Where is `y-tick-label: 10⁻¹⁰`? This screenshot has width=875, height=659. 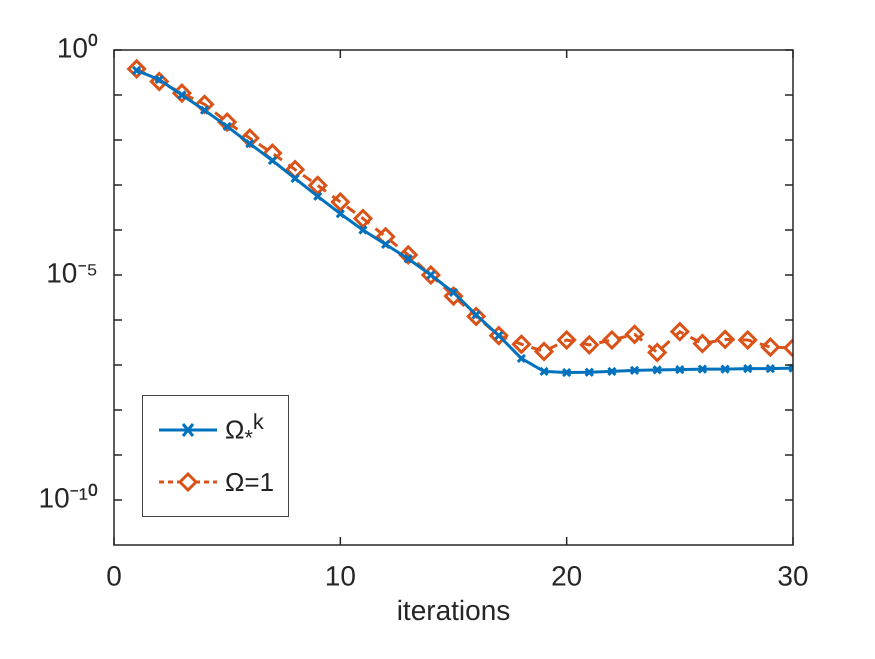
y-tick-label: 10⁻¹⁰ is located at coordinates (68, 498).